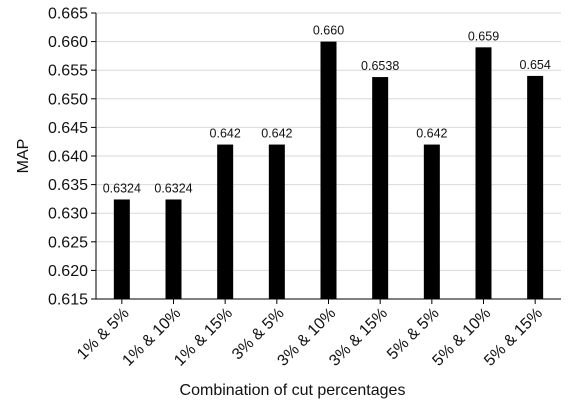  I want to click on bar-value-label: 0.654, so click(535, 65).